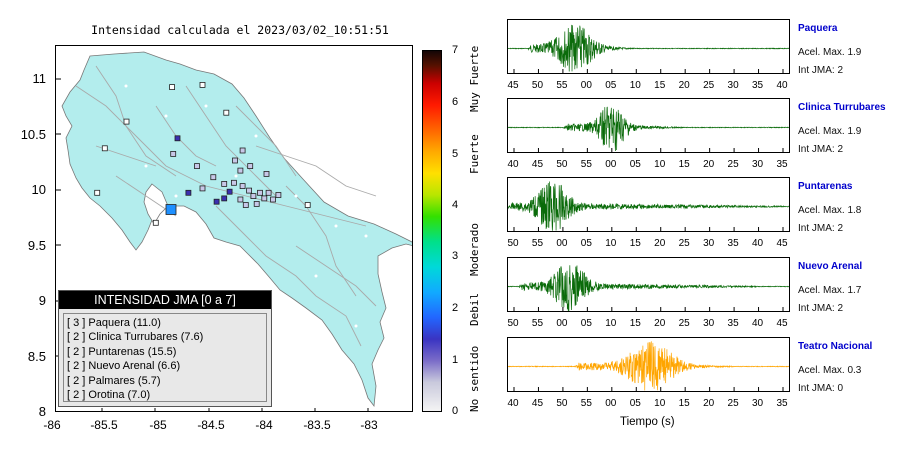 Image resolution: width=910 pixels, height=460 pixels. I want to click on colorbar-label-no-sentido: No sentido, so click(474, 378).